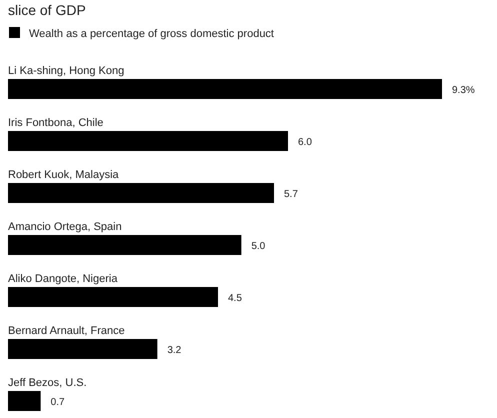 Image resolution: width=497 pixels, height=418 pixels. What do you see at coordinates (64, 175) in the screenshot?
I see `y-tick-label: Robert Kuok, Malaysia` at bounding box center [64, 175].